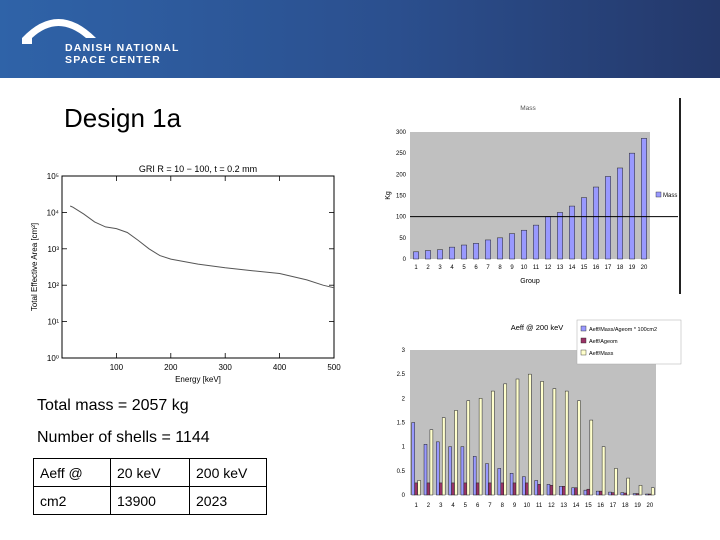  What do you see at coordinates (401, 175) in the screenshot?
I see `y-tick-label: 200` at bounding box center [401, 175].